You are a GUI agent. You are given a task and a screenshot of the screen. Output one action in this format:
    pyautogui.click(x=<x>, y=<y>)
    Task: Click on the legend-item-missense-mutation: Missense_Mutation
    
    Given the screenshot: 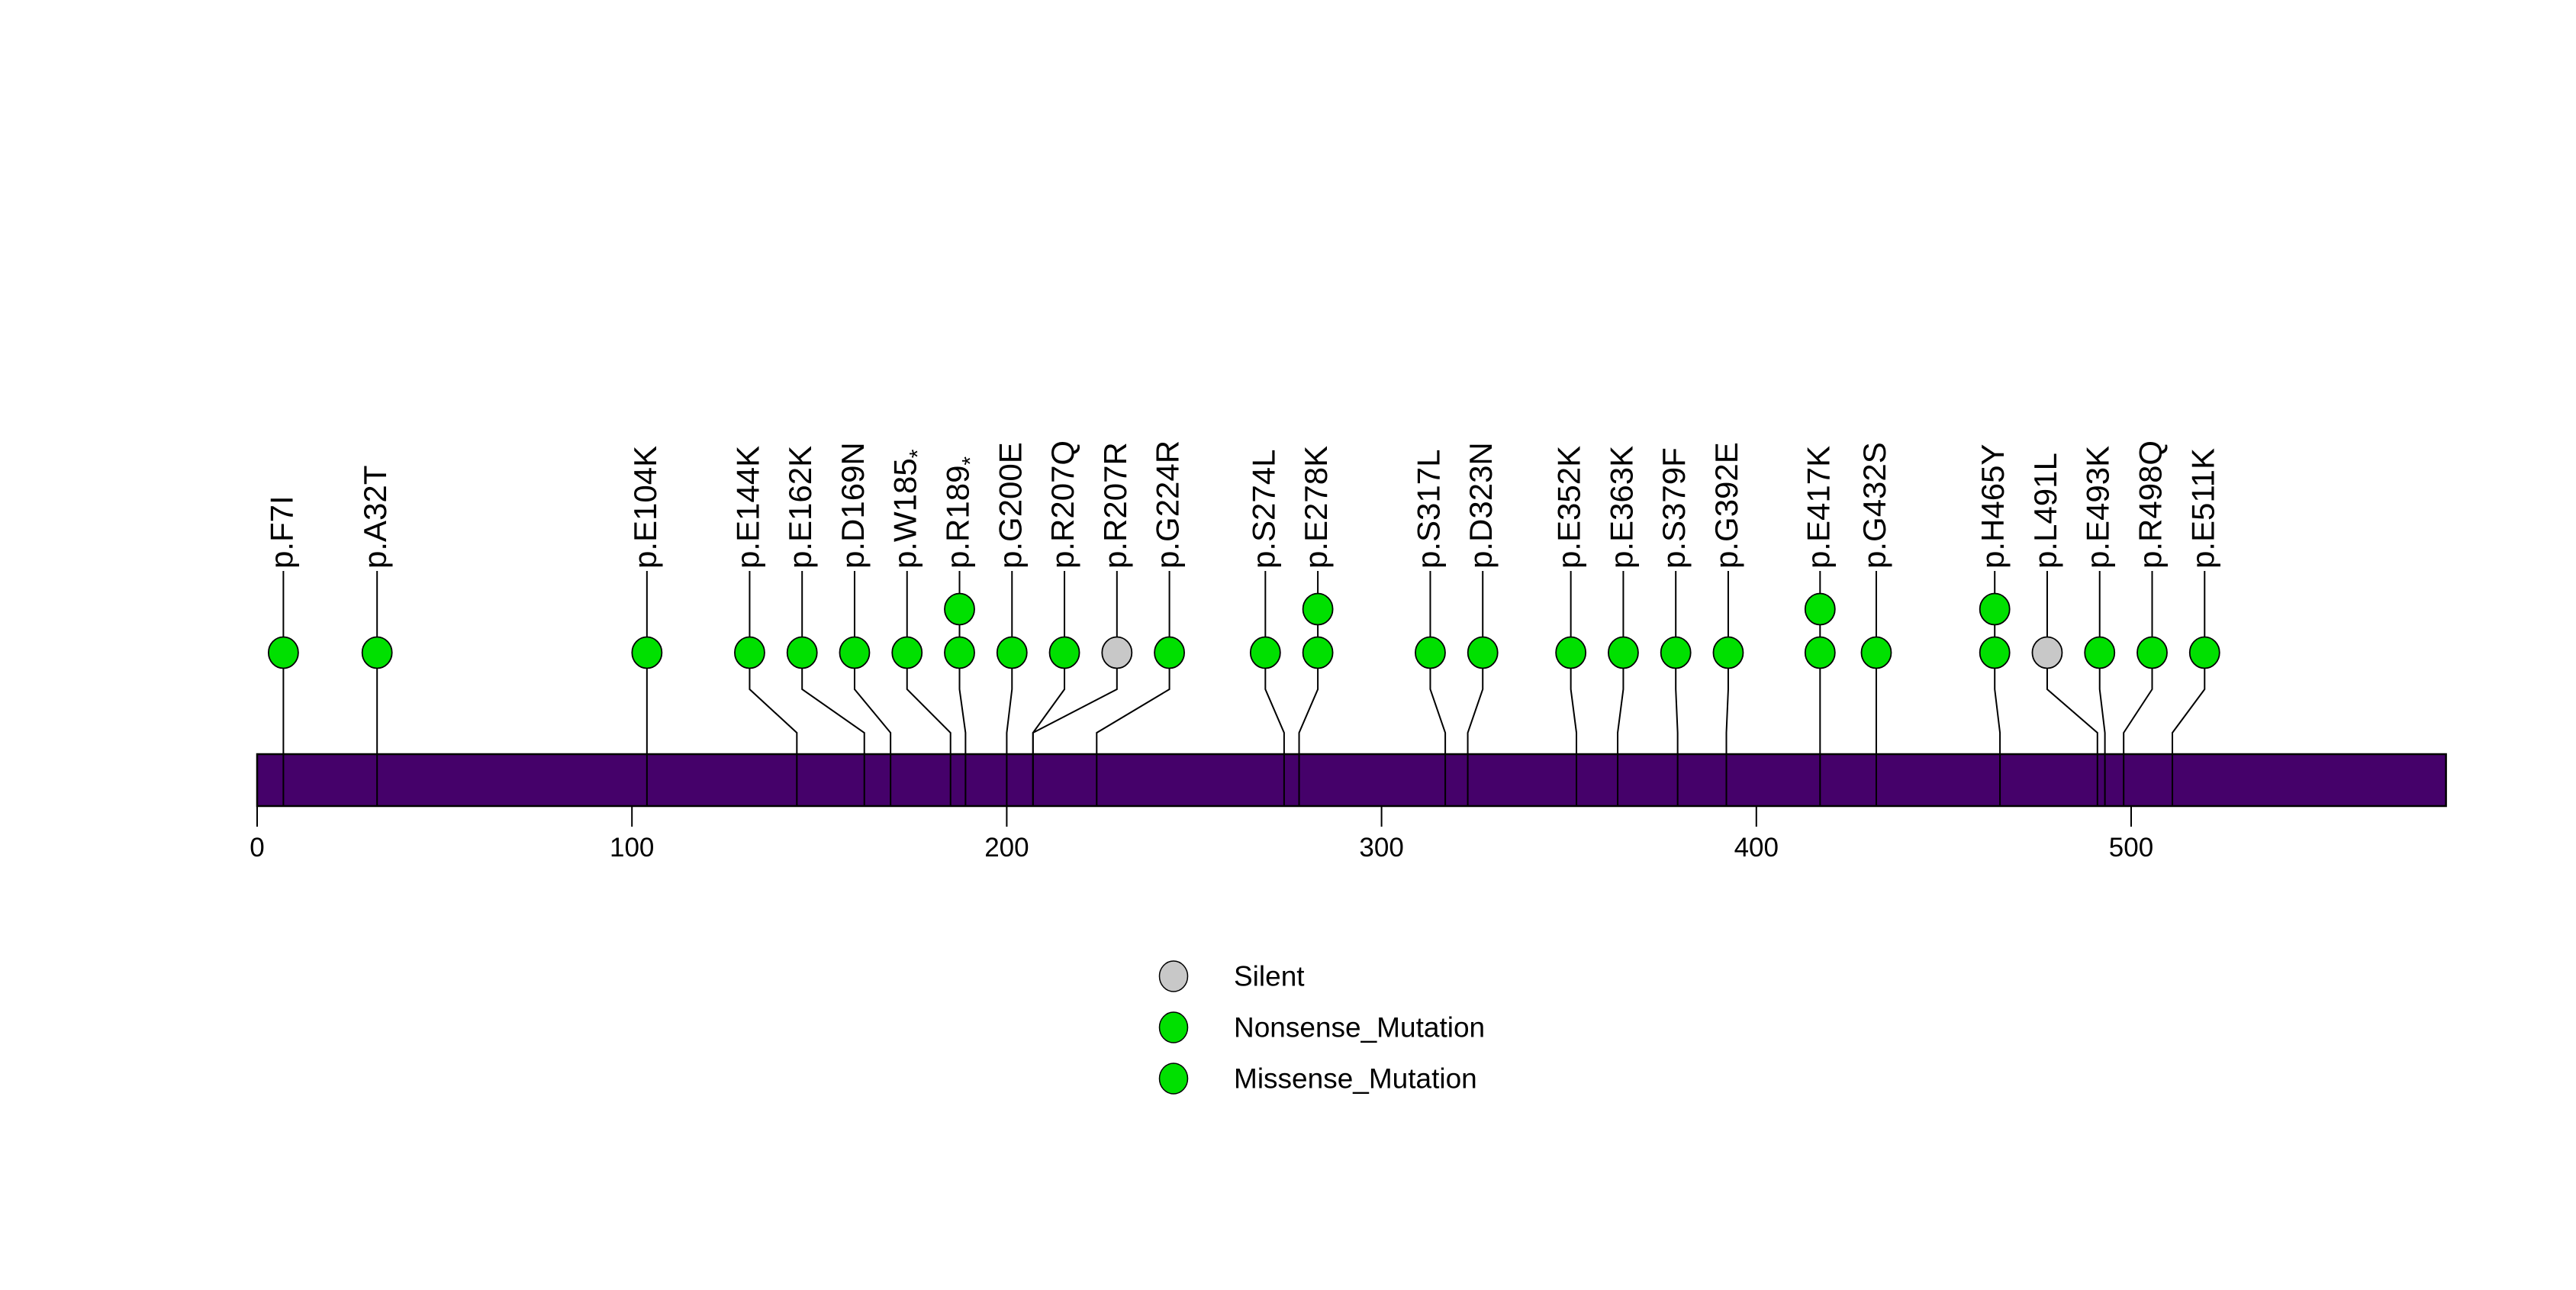 What is the action you would take?
    pyautogui.click(x=1317, y=1079)
    